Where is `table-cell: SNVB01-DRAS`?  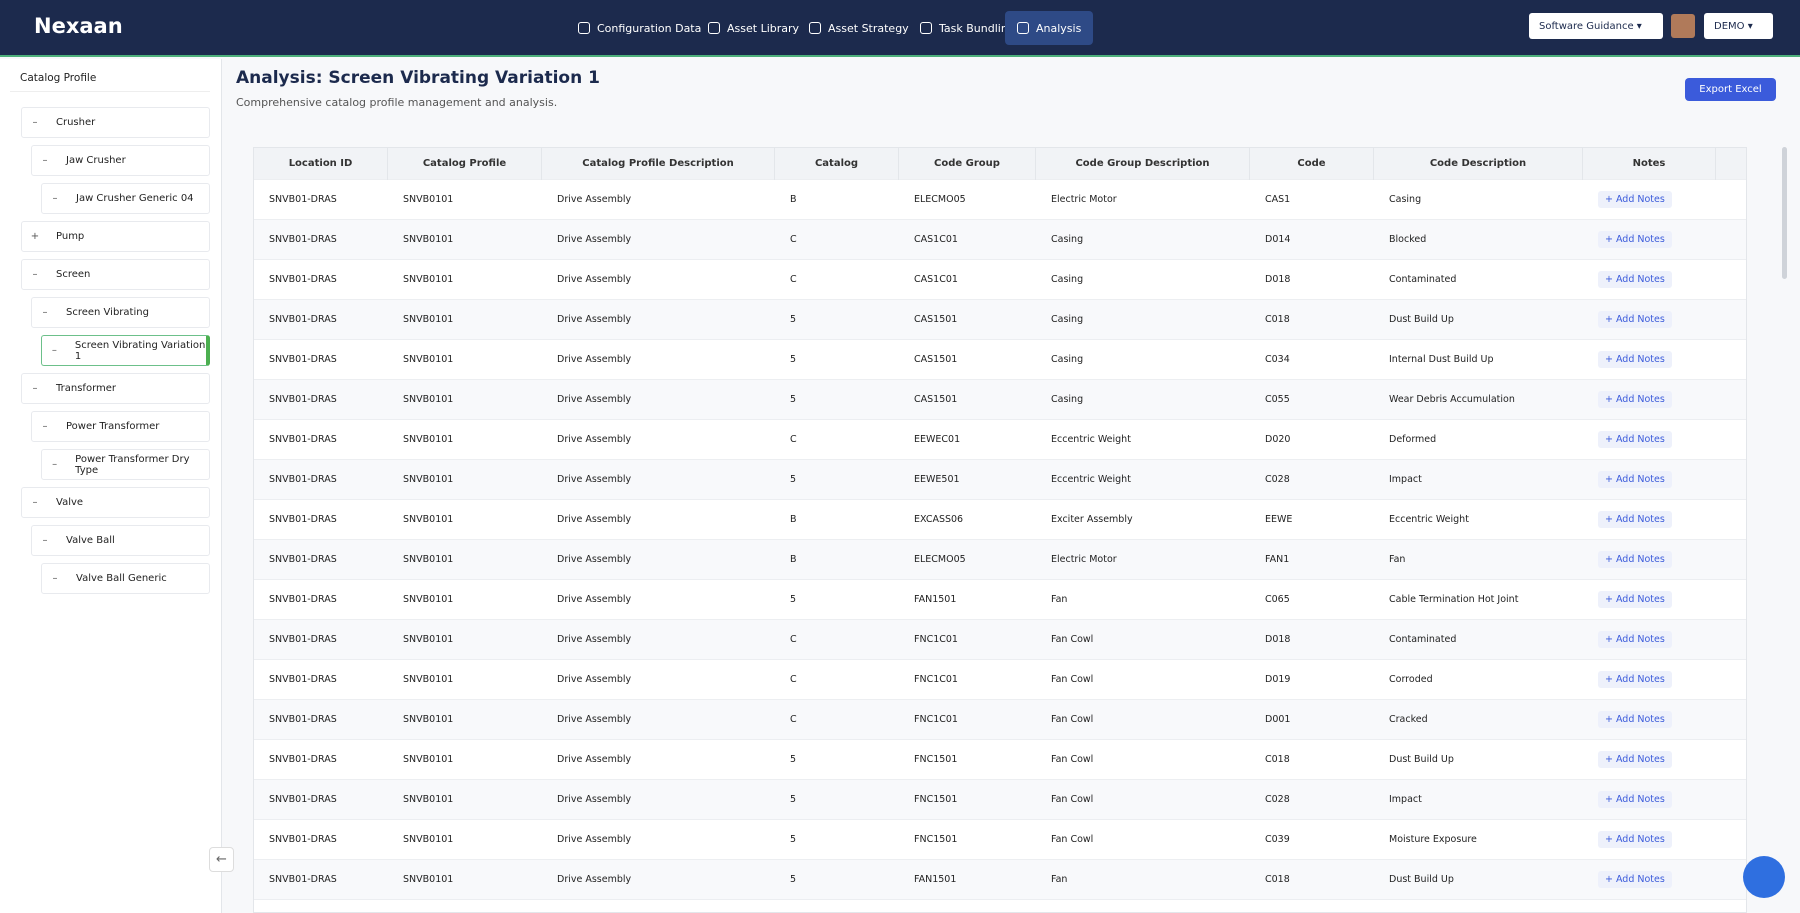 table-cell: SNVB01-DRAS is located at coordinates (303, 519).